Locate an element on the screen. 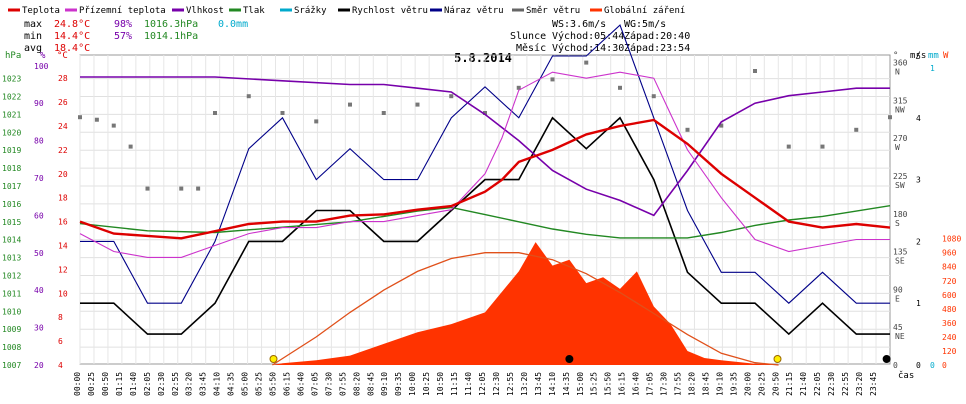  rain-axis-unit: mm is located at coordinates (933, 56).